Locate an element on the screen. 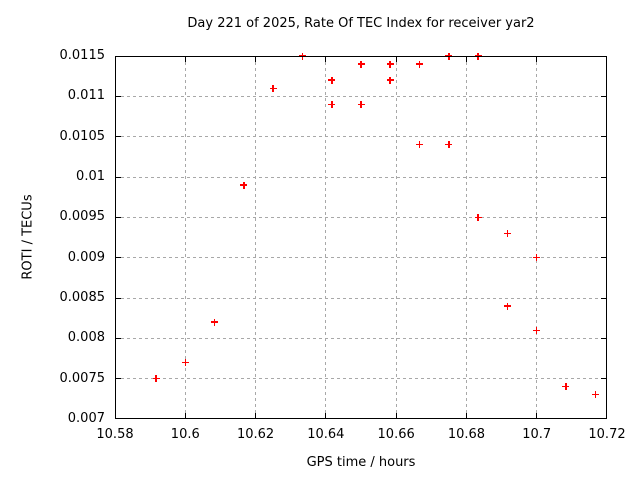 The width and height of the screenshot is (640, 480). y-tick-label: 0.0075 is located at coordinates (82, 378).